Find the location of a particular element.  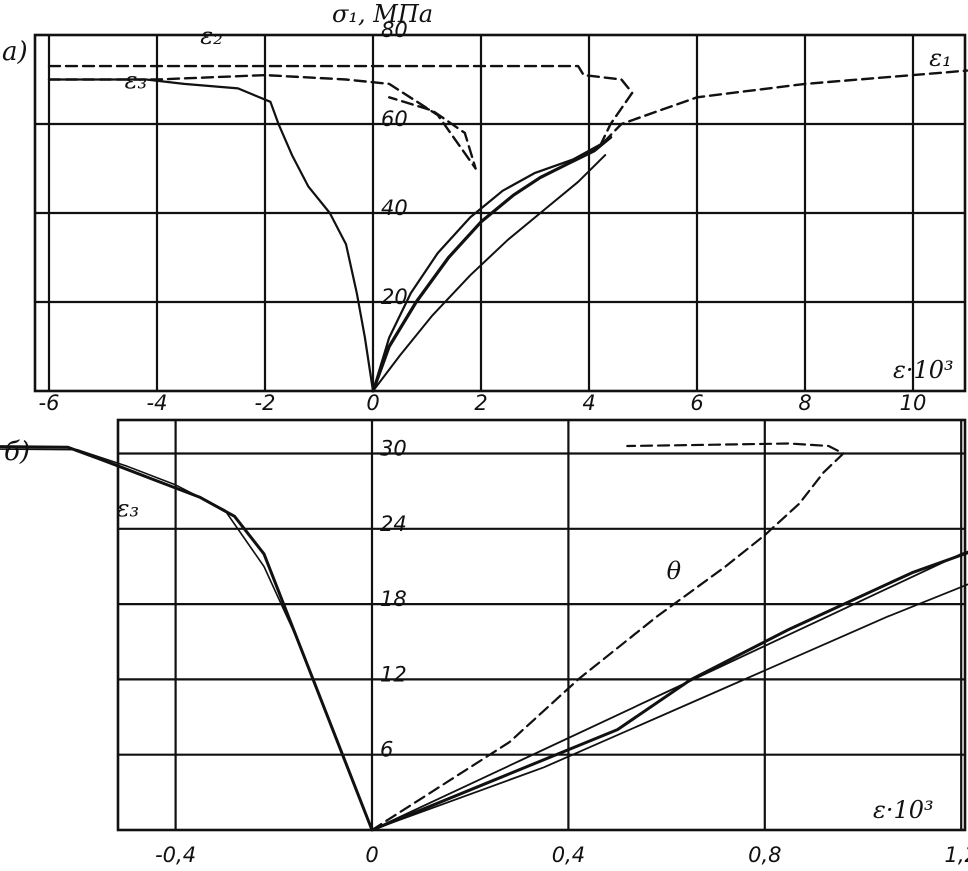

panel-b-y-tick-label: 30 is located at coordinates (393, 449).